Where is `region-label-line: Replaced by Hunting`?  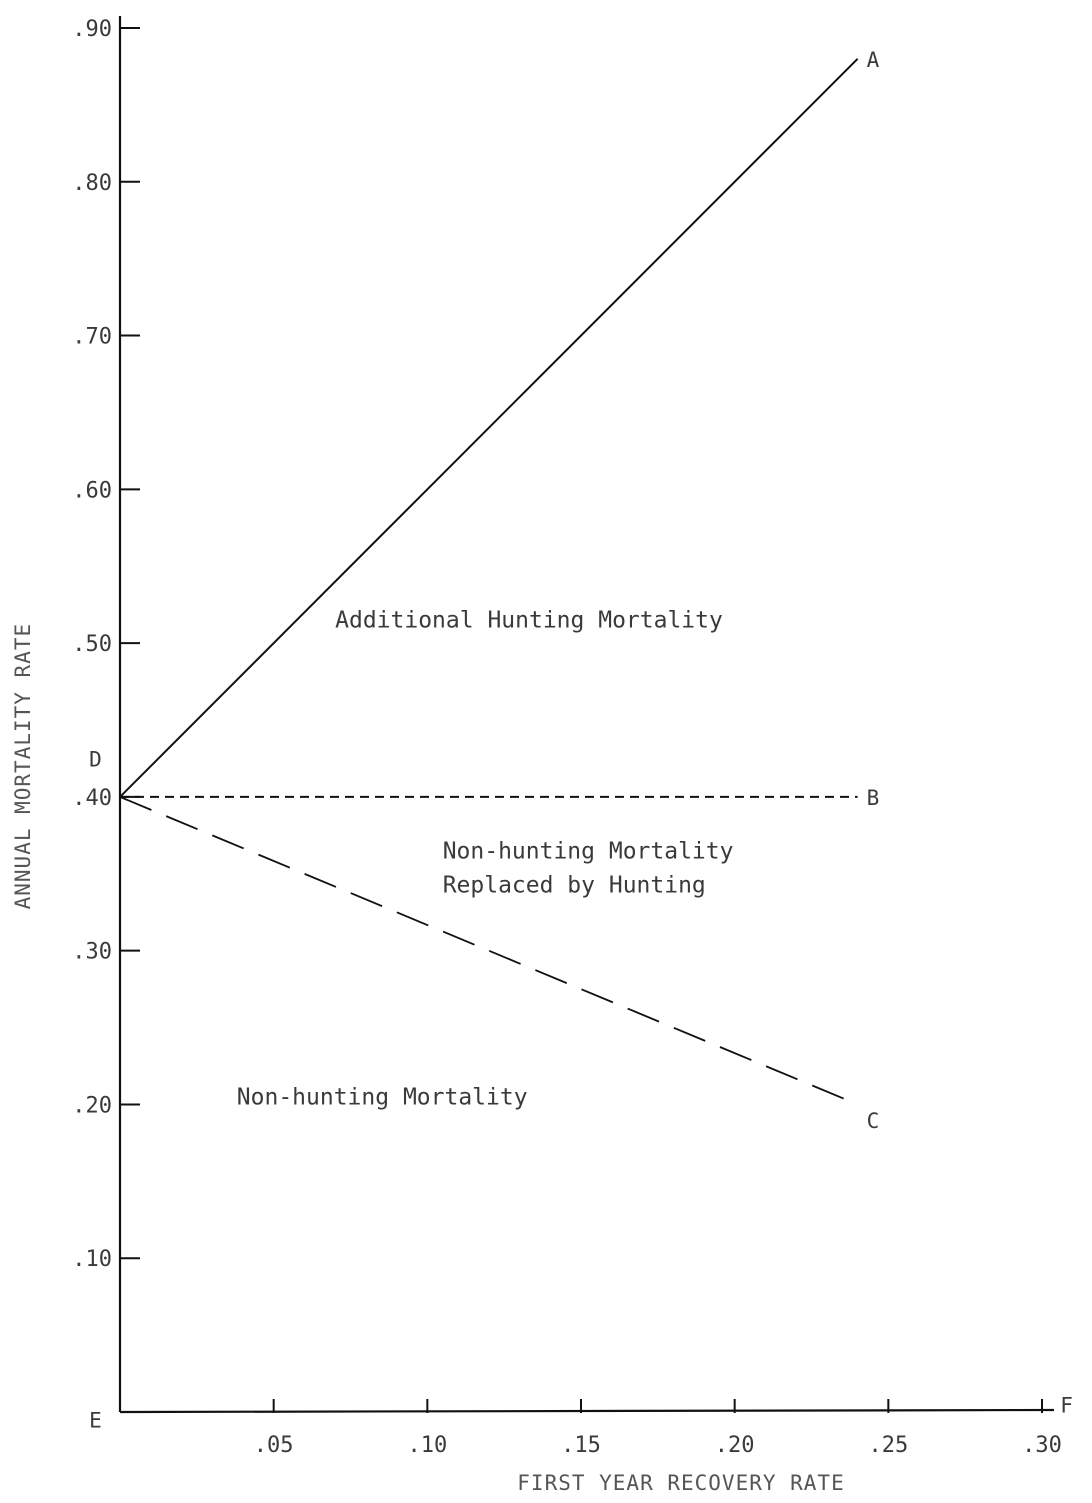 region-label-line: Replaced by Hunting is located at coordinates (574, 885).